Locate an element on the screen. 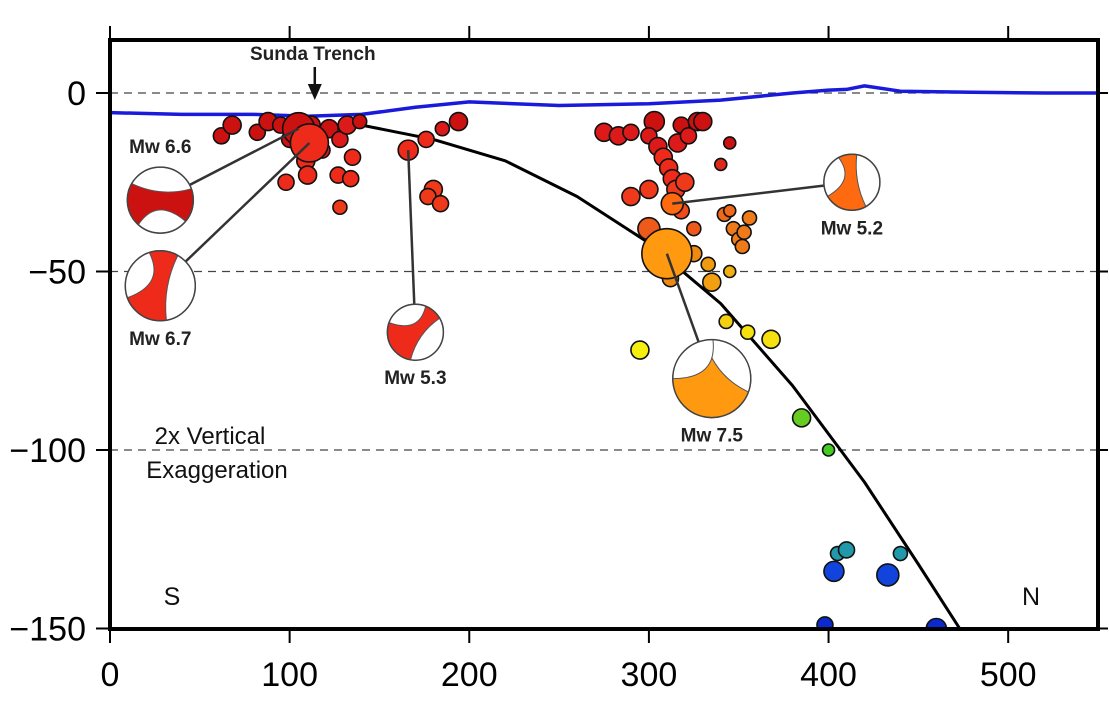 This screenshot has height=716, width=1109. x-tick-label: 300 is located at coordinates (649, 675).